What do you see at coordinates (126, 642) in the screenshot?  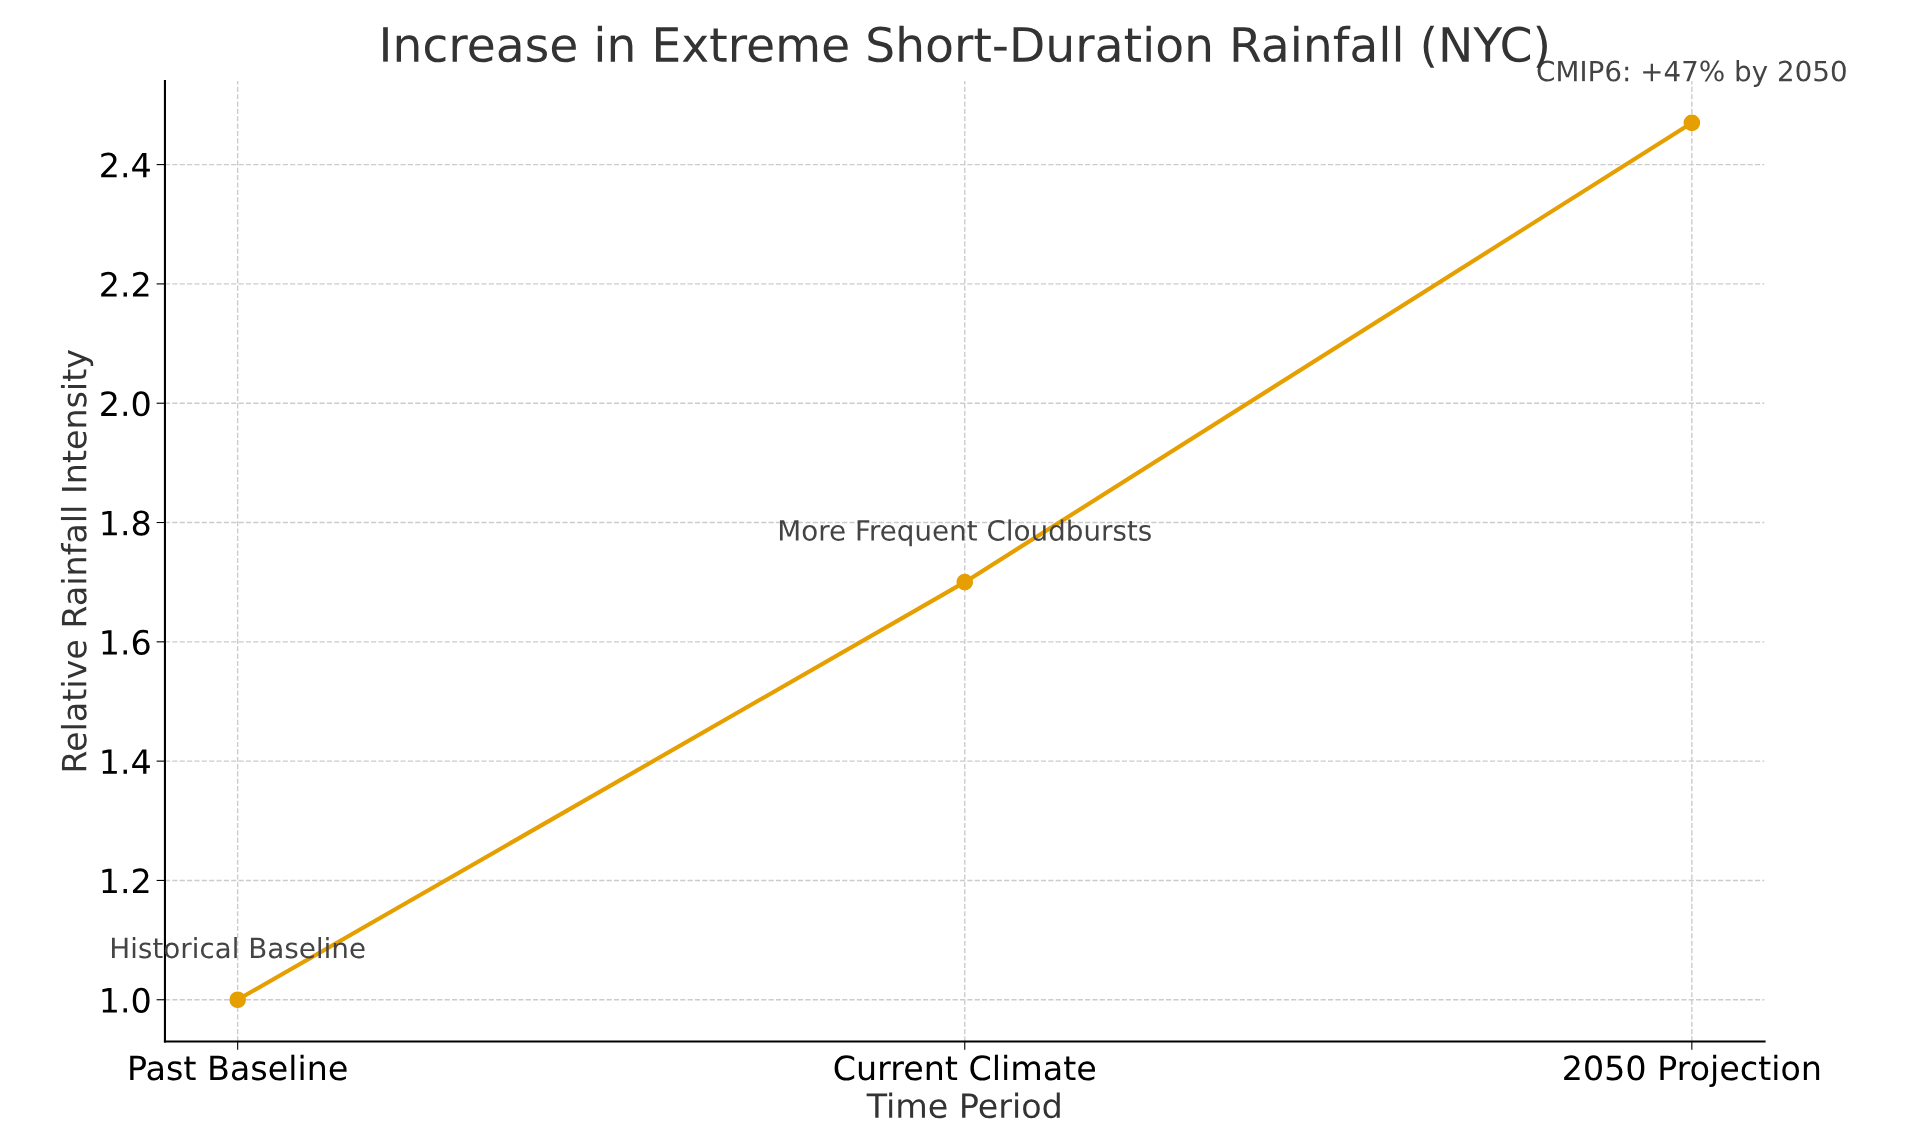 I see `y-tick-label: 1.6` at bounding box center [126, 642].